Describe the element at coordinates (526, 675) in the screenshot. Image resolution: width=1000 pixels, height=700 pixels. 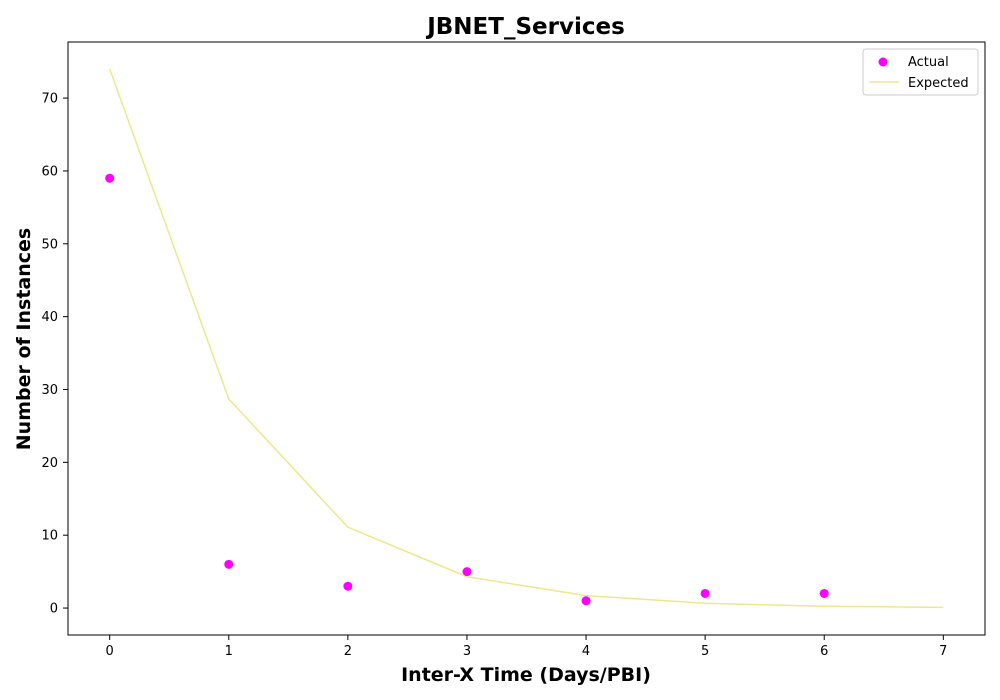
I see `x-axis-label: Inter-X Time (Days/PBI)` at that location.